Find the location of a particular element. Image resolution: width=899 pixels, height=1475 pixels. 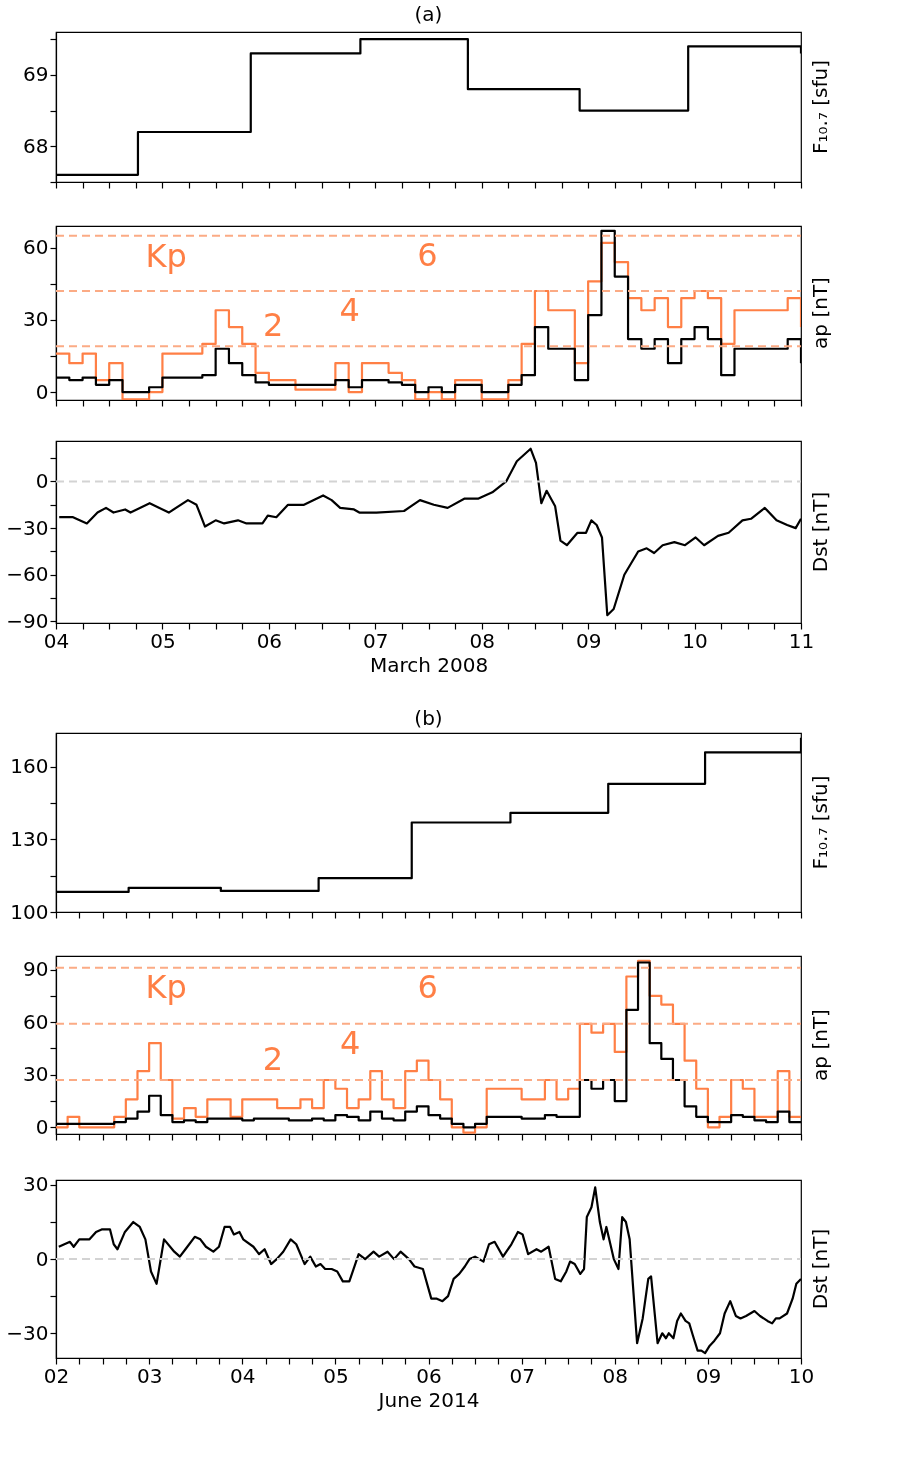

x-axis-title: June 2014 is located at coordinates (428, 1399).